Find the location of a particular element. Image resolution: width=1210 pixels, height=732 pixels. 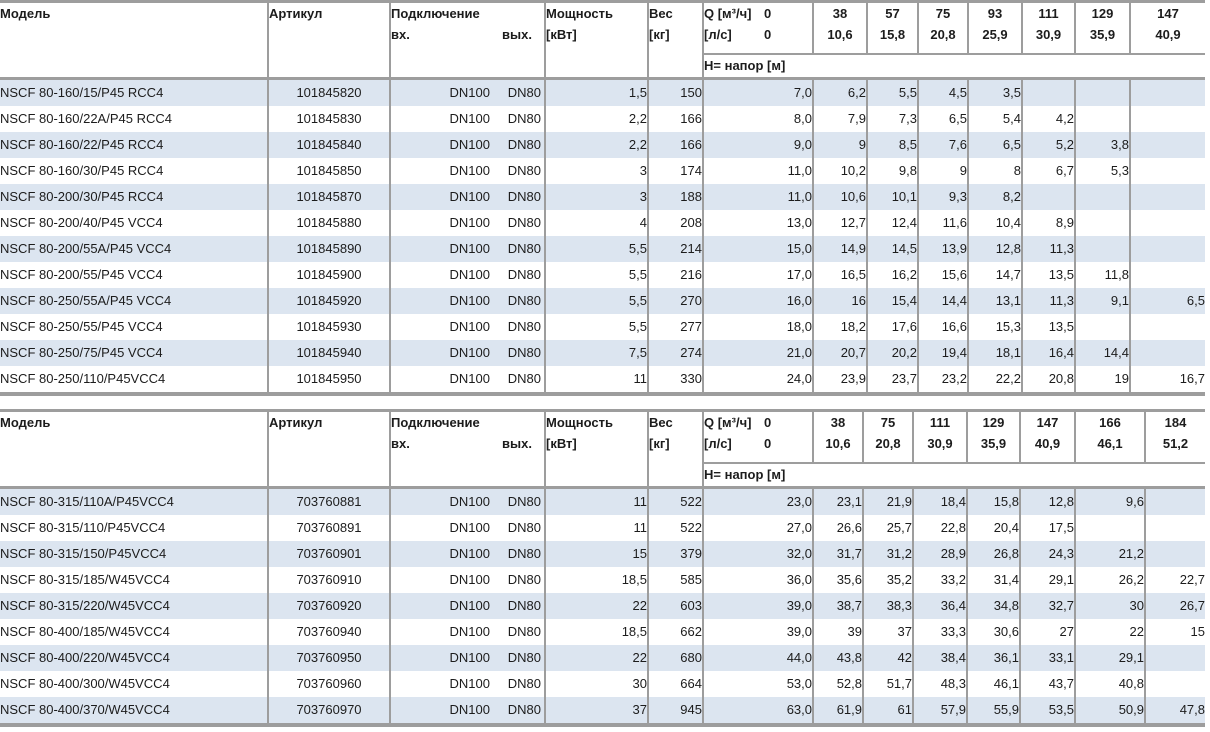

head-value-cell: 27,0 is located at coordinates (758, 528).